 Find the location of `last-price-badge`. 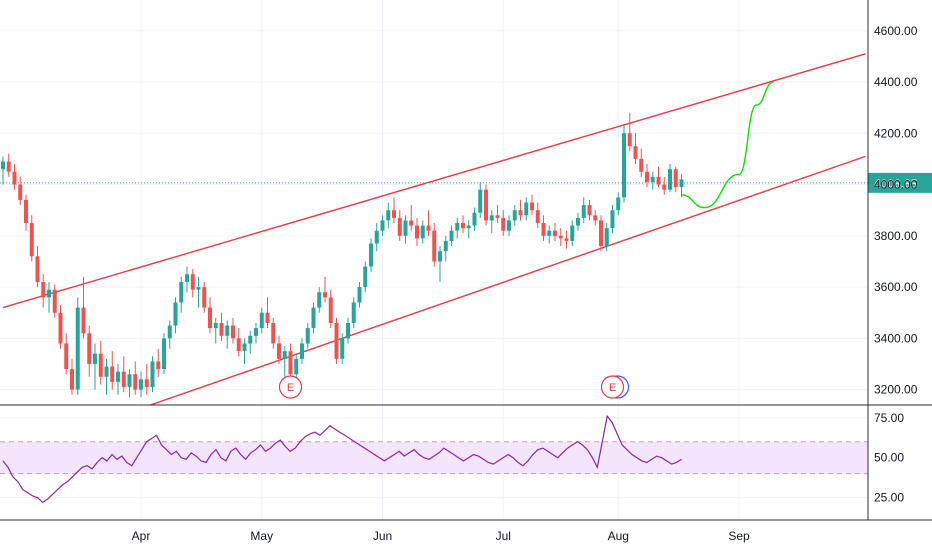

last-price-badge is located at coordinates (900, 182).